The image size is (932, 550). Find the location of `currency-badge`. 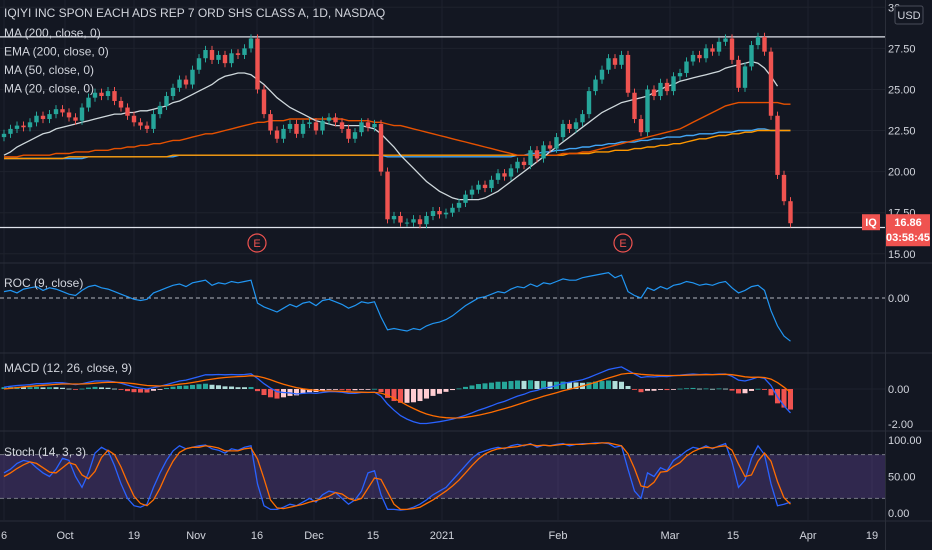

currency-badge is located at coordinates (909, 15).